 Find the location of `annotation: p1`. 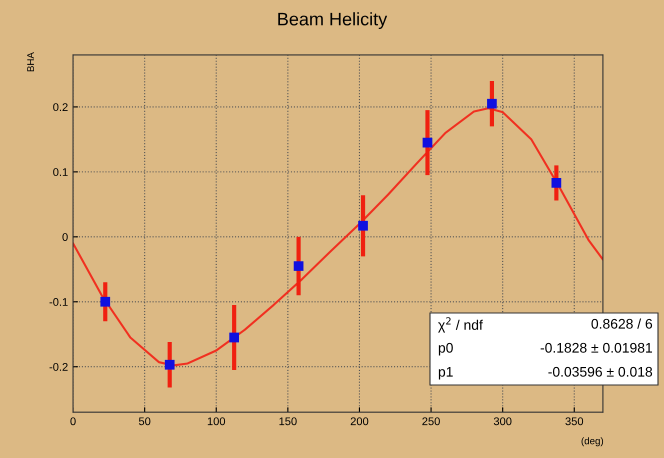

annotation: p1 is located at coordinates (445, 373).